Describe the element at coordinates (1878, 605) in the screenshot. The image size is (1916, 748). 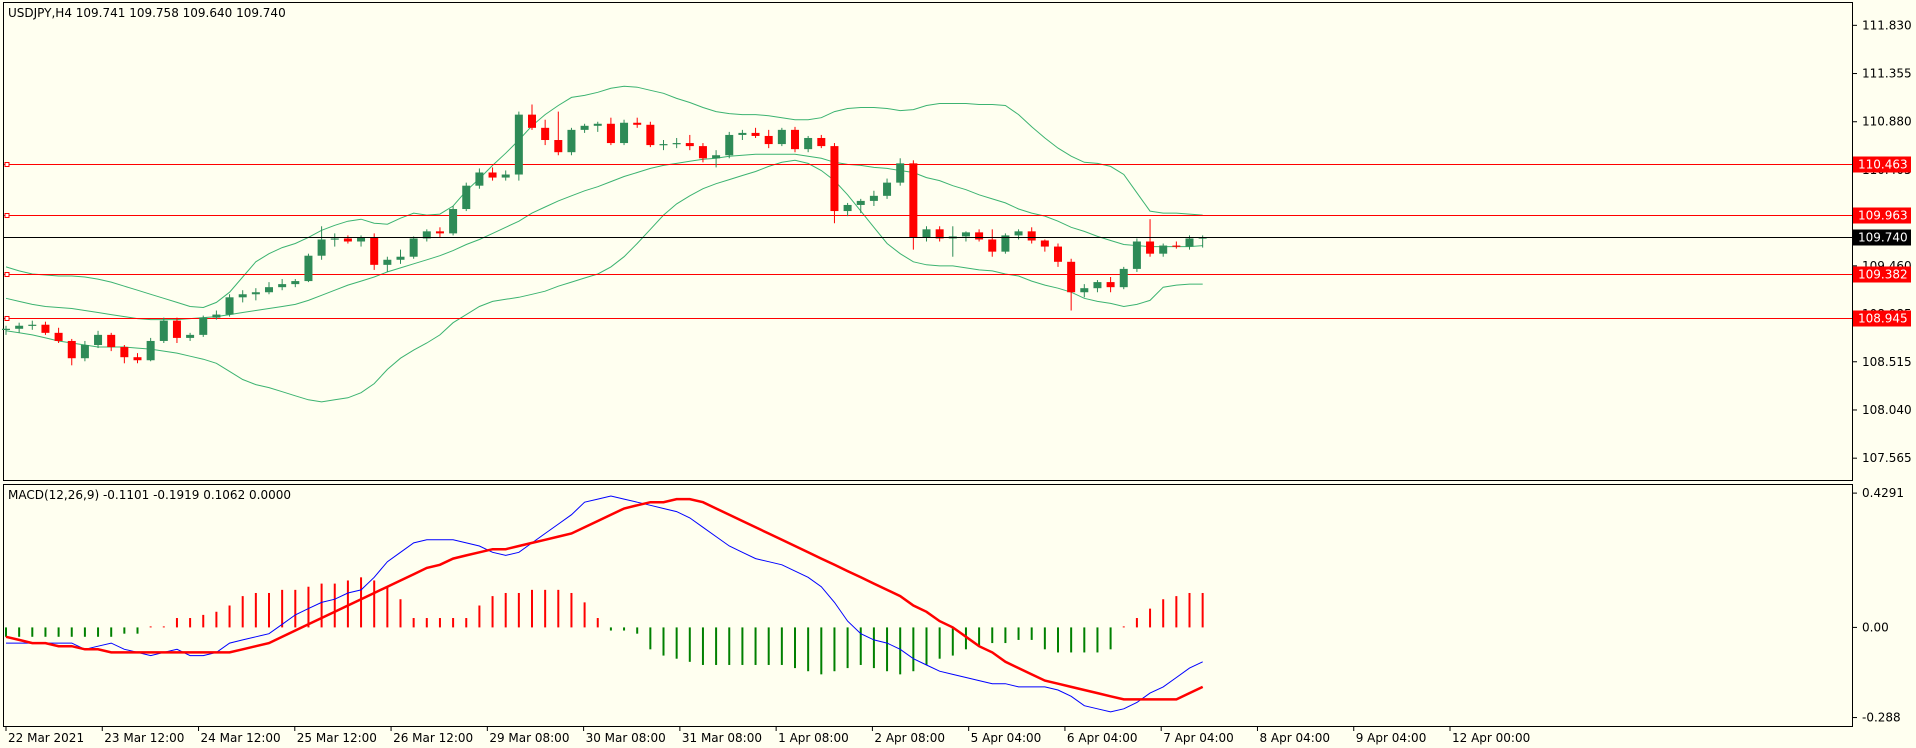
I see `macd-axis: 0.4291 0.00 -0.288` at that location.